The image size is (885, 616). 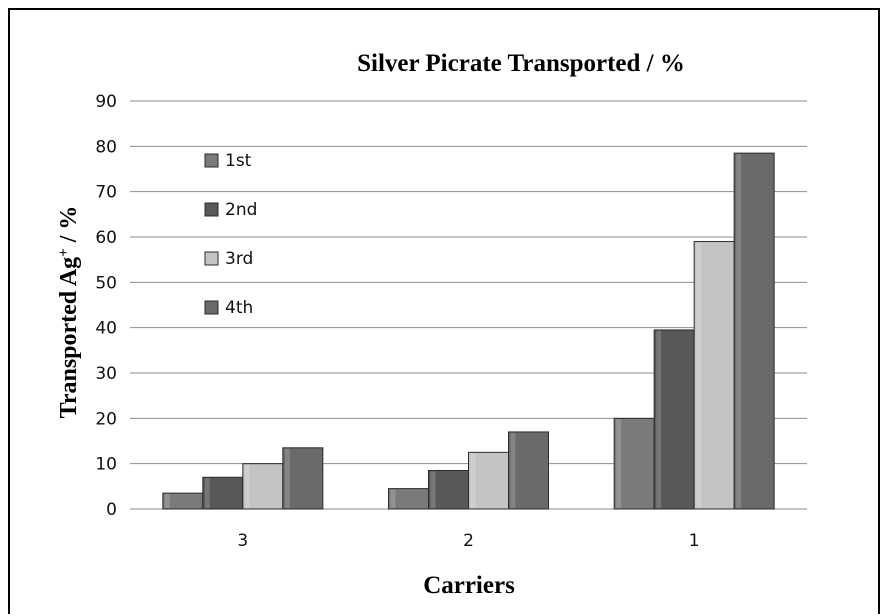 What do you see at coordinates (69, 338) in the screenshot?
I see `y-axis-label-main: Transported Ag` at bounding box center [69, 338].